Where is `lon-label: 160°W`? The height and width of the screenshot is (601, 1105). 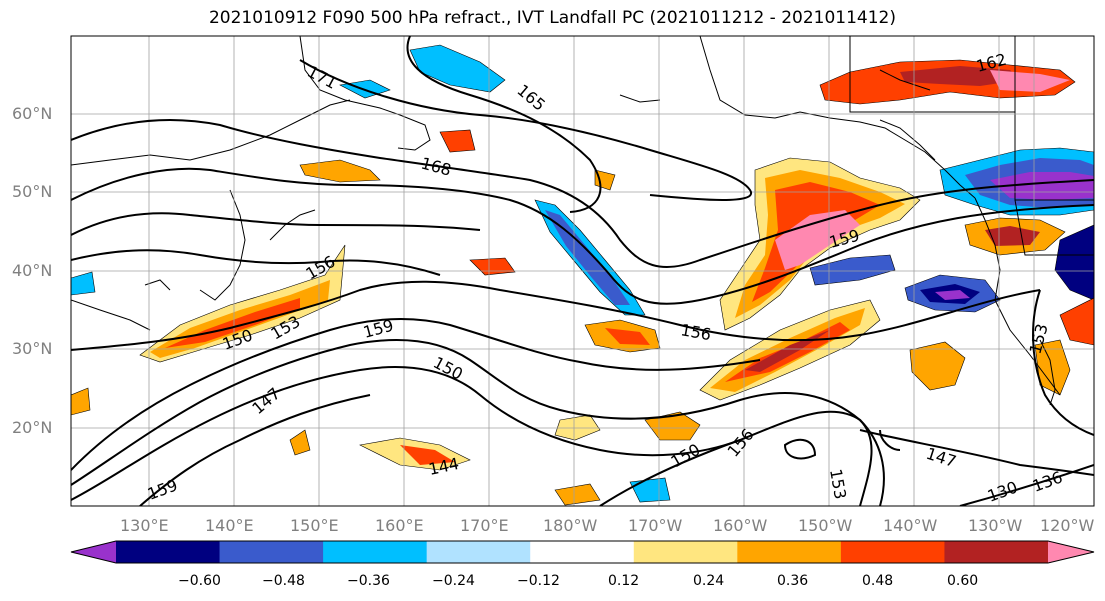 lon-label: 160°W is located at coordinates (740, 525).